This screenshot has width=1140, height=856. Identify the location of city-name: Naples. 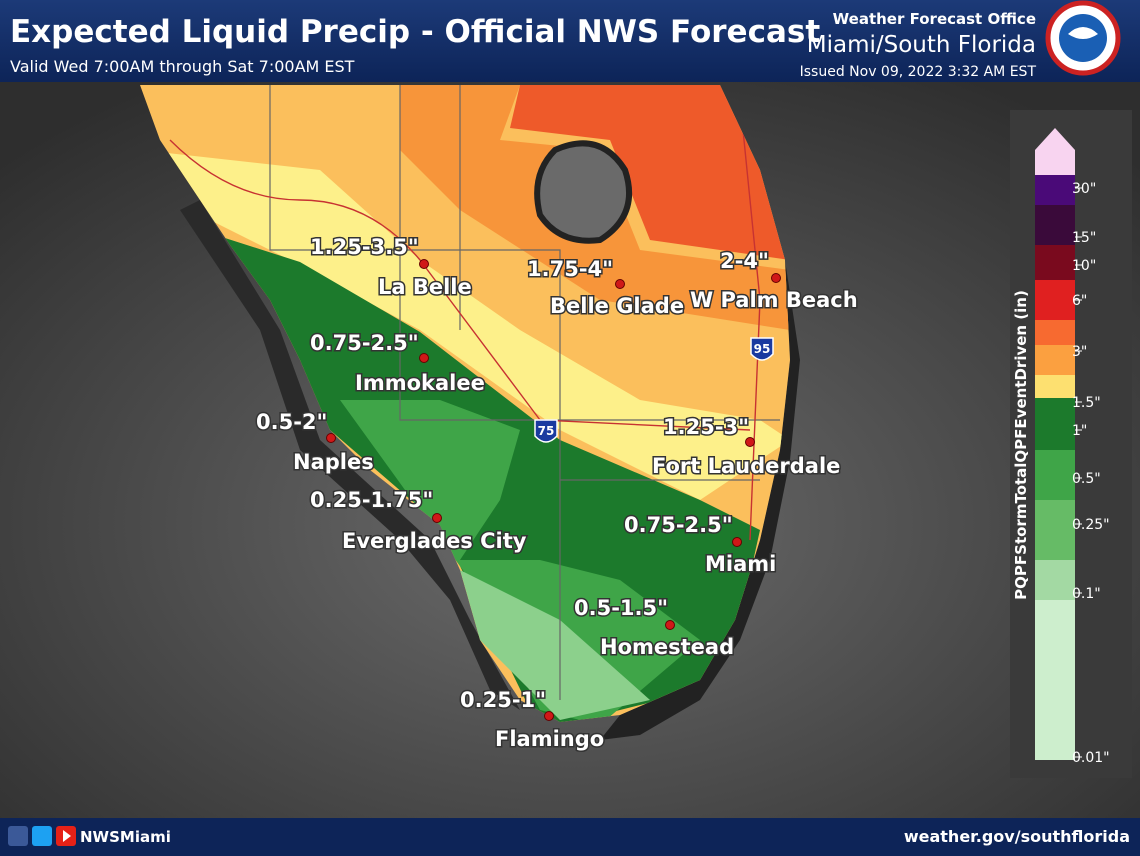
(333, 462).